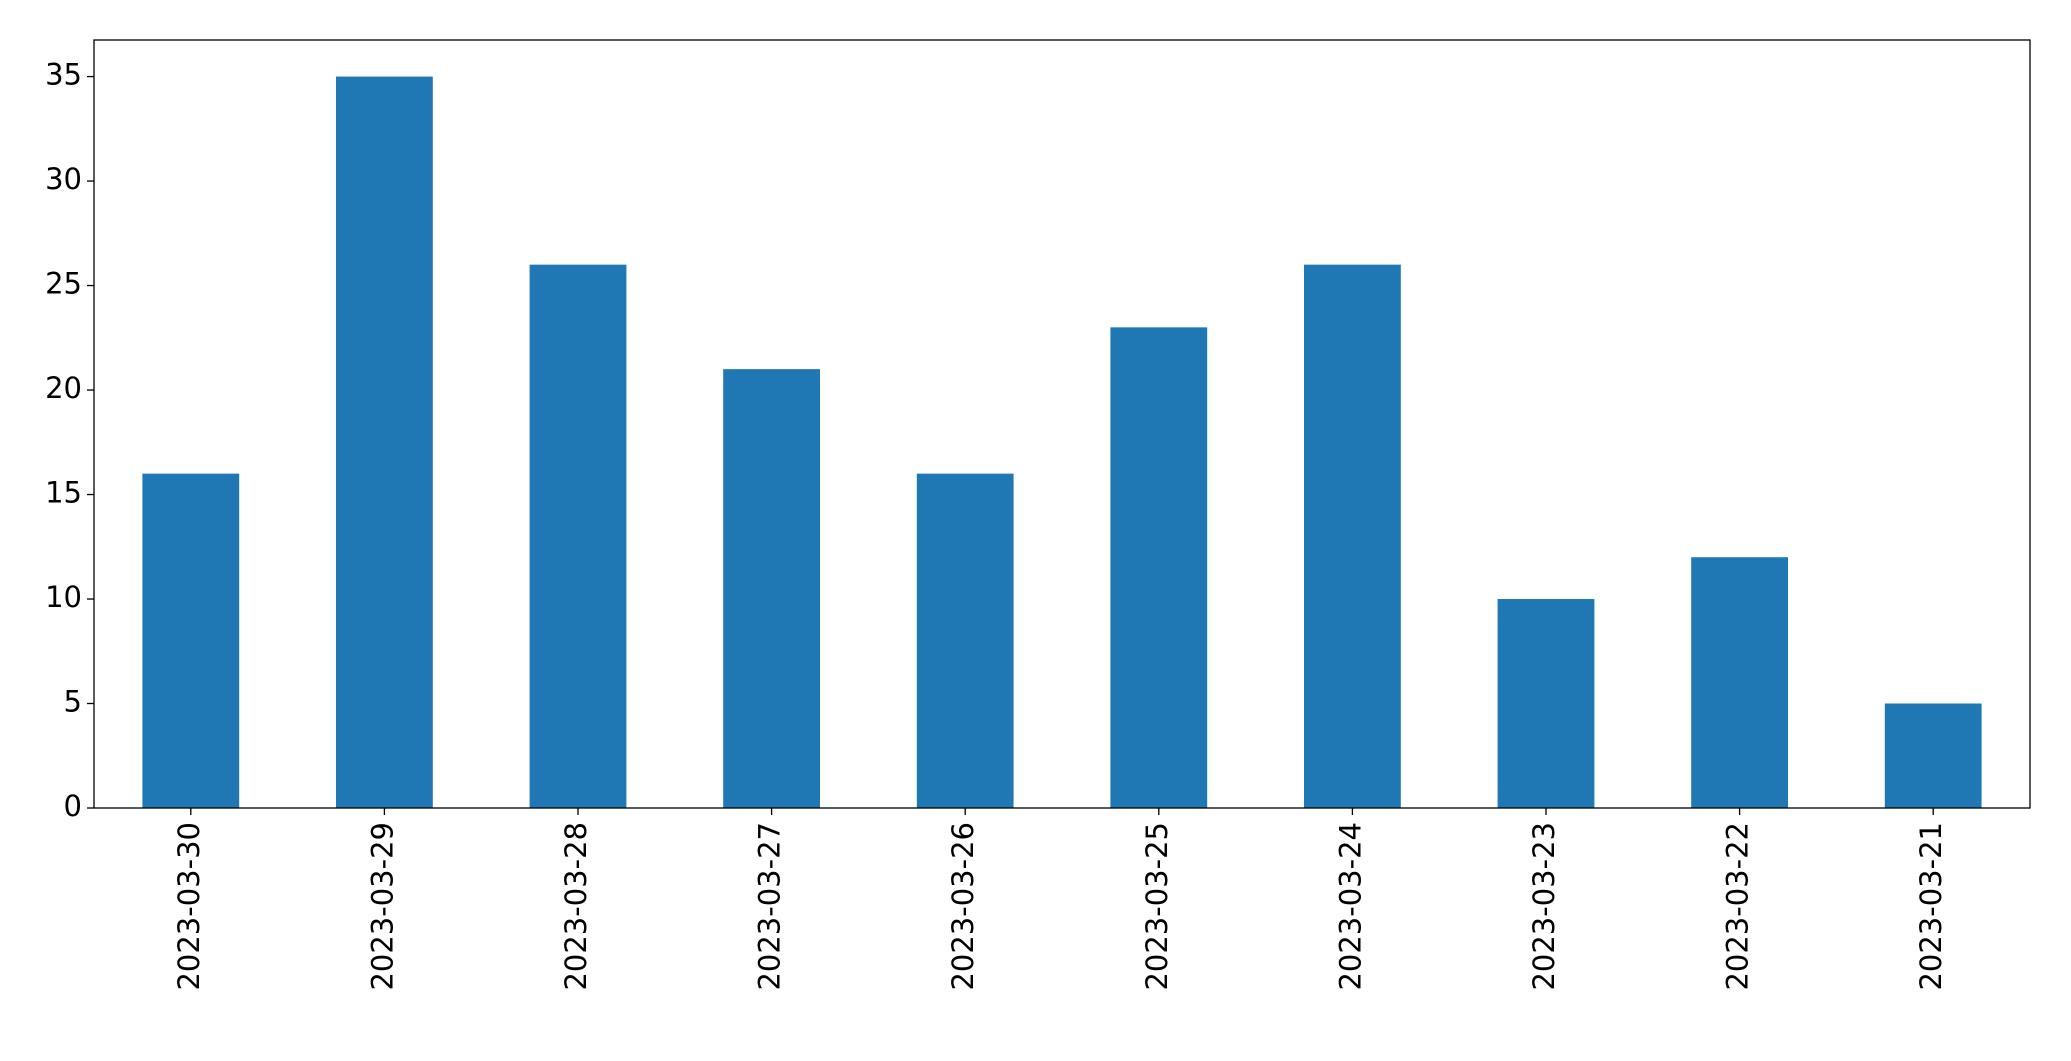 This screenshot has height=1061, width=2071. I want to click on y-tick-label: 15, so click(63, 493).